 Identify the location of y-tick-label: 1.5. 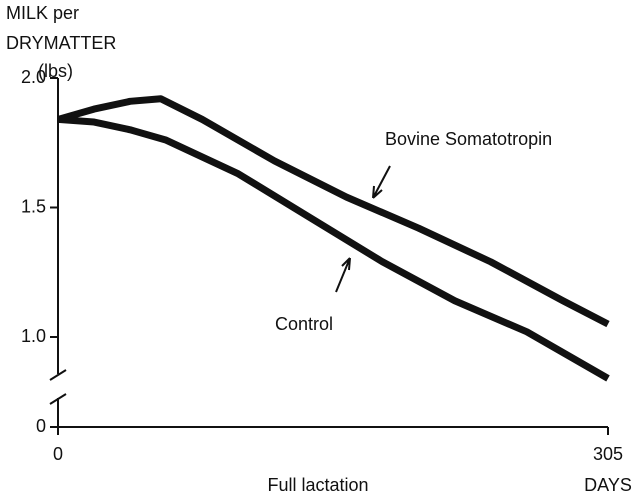
(33, 206).